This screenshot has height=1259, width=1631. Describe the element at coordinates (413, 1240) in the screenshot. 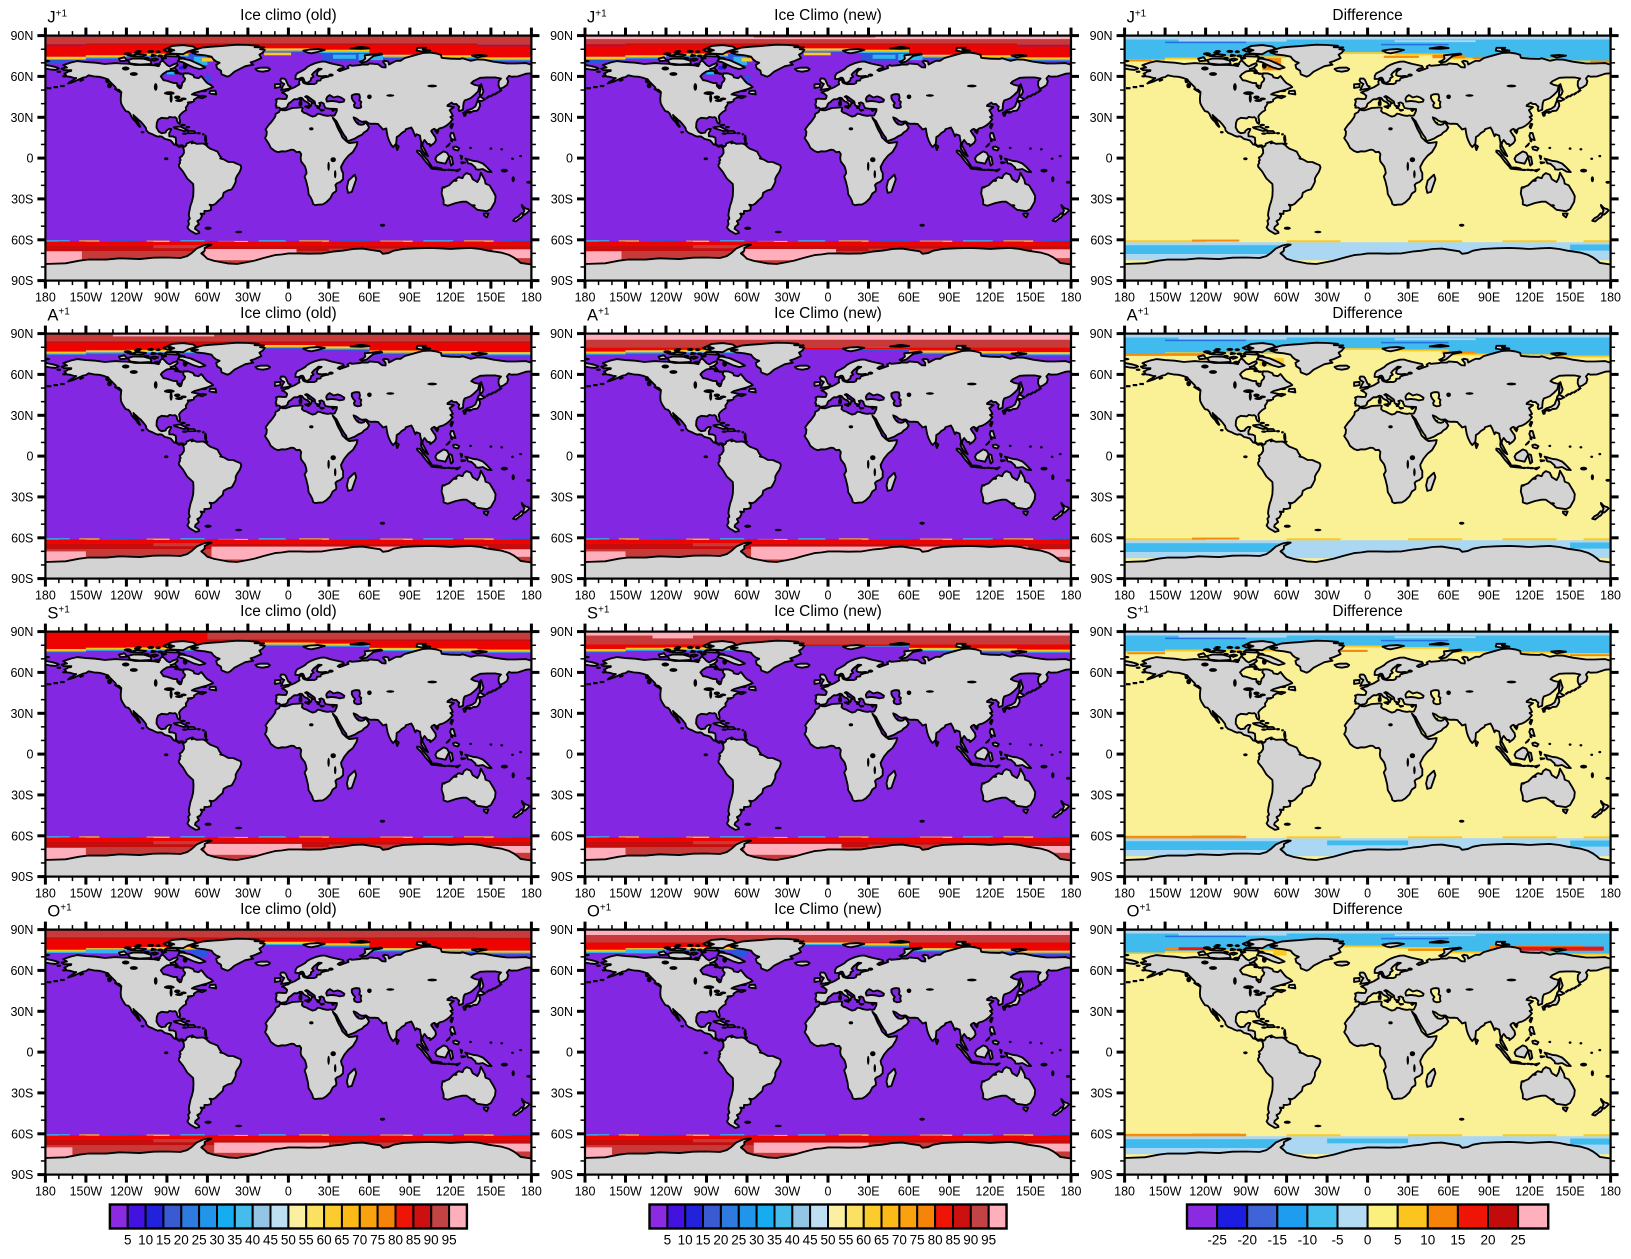

I see `svg-text: 85` at that location.